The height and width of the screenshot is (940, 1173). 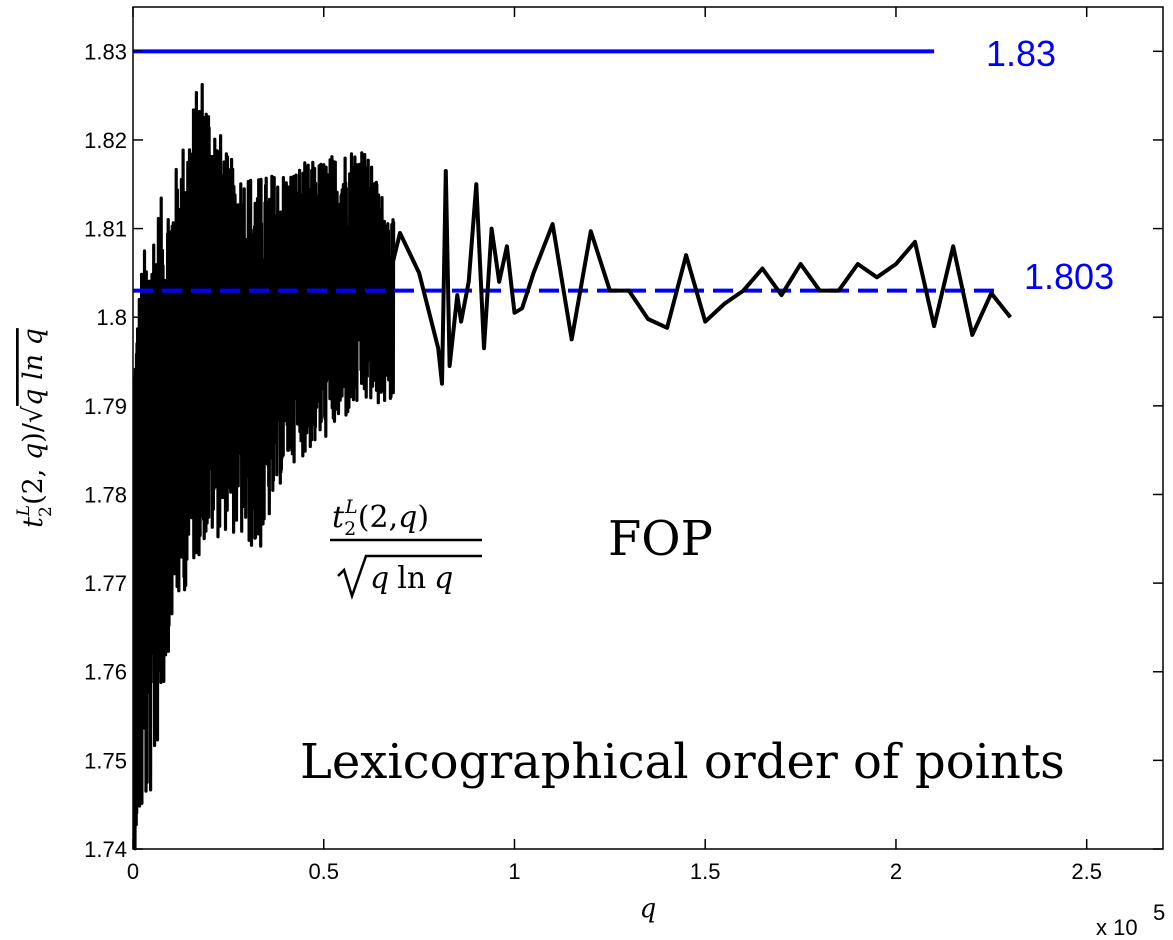 I want to click on ref-label-1-83: 1.83, so click(x=1021, y=53).